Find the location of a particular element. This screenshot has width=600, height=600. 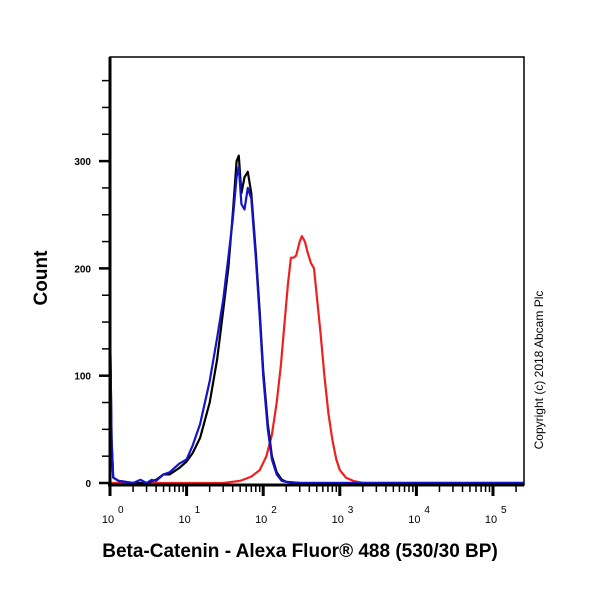

y-tick-label: 100 is located at coordinates (82, 377).